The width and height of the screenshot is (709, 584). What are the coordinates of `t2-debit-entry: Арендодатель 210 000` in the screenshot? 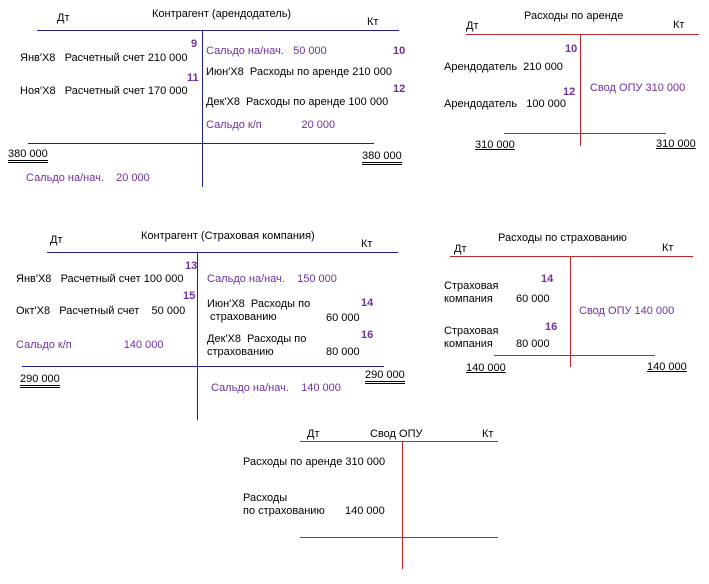 It's located at (503, 67).